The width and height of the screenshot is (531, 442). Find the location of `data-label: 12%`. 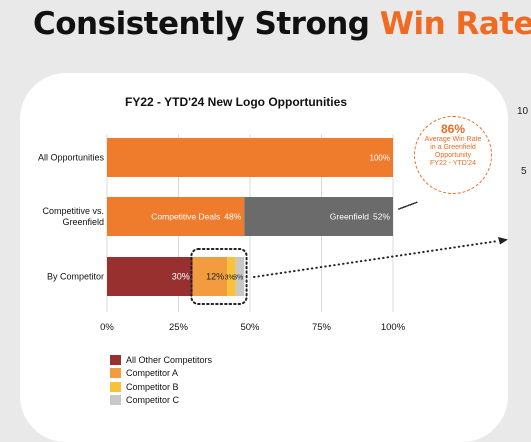

data-label: 12% is located at coordinates (215, 277).